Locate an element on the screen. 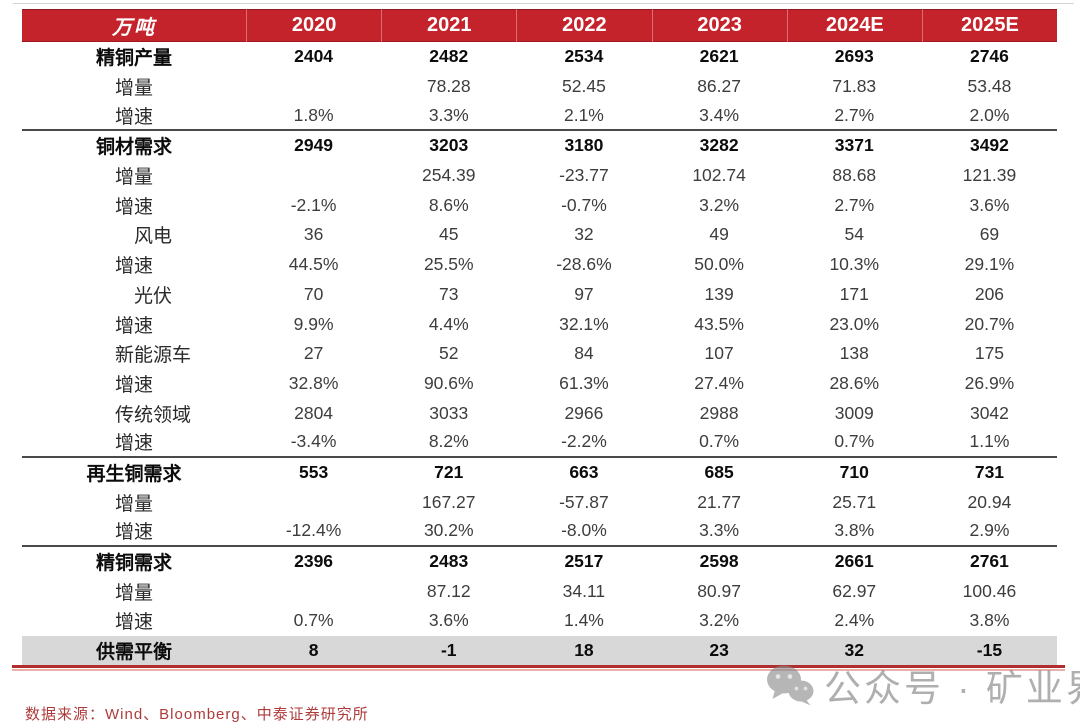 This screenshot has width=1080, height=725. table-row: 新能源车 27 52 84 107 138 175 is located at coordinates (539, 354).